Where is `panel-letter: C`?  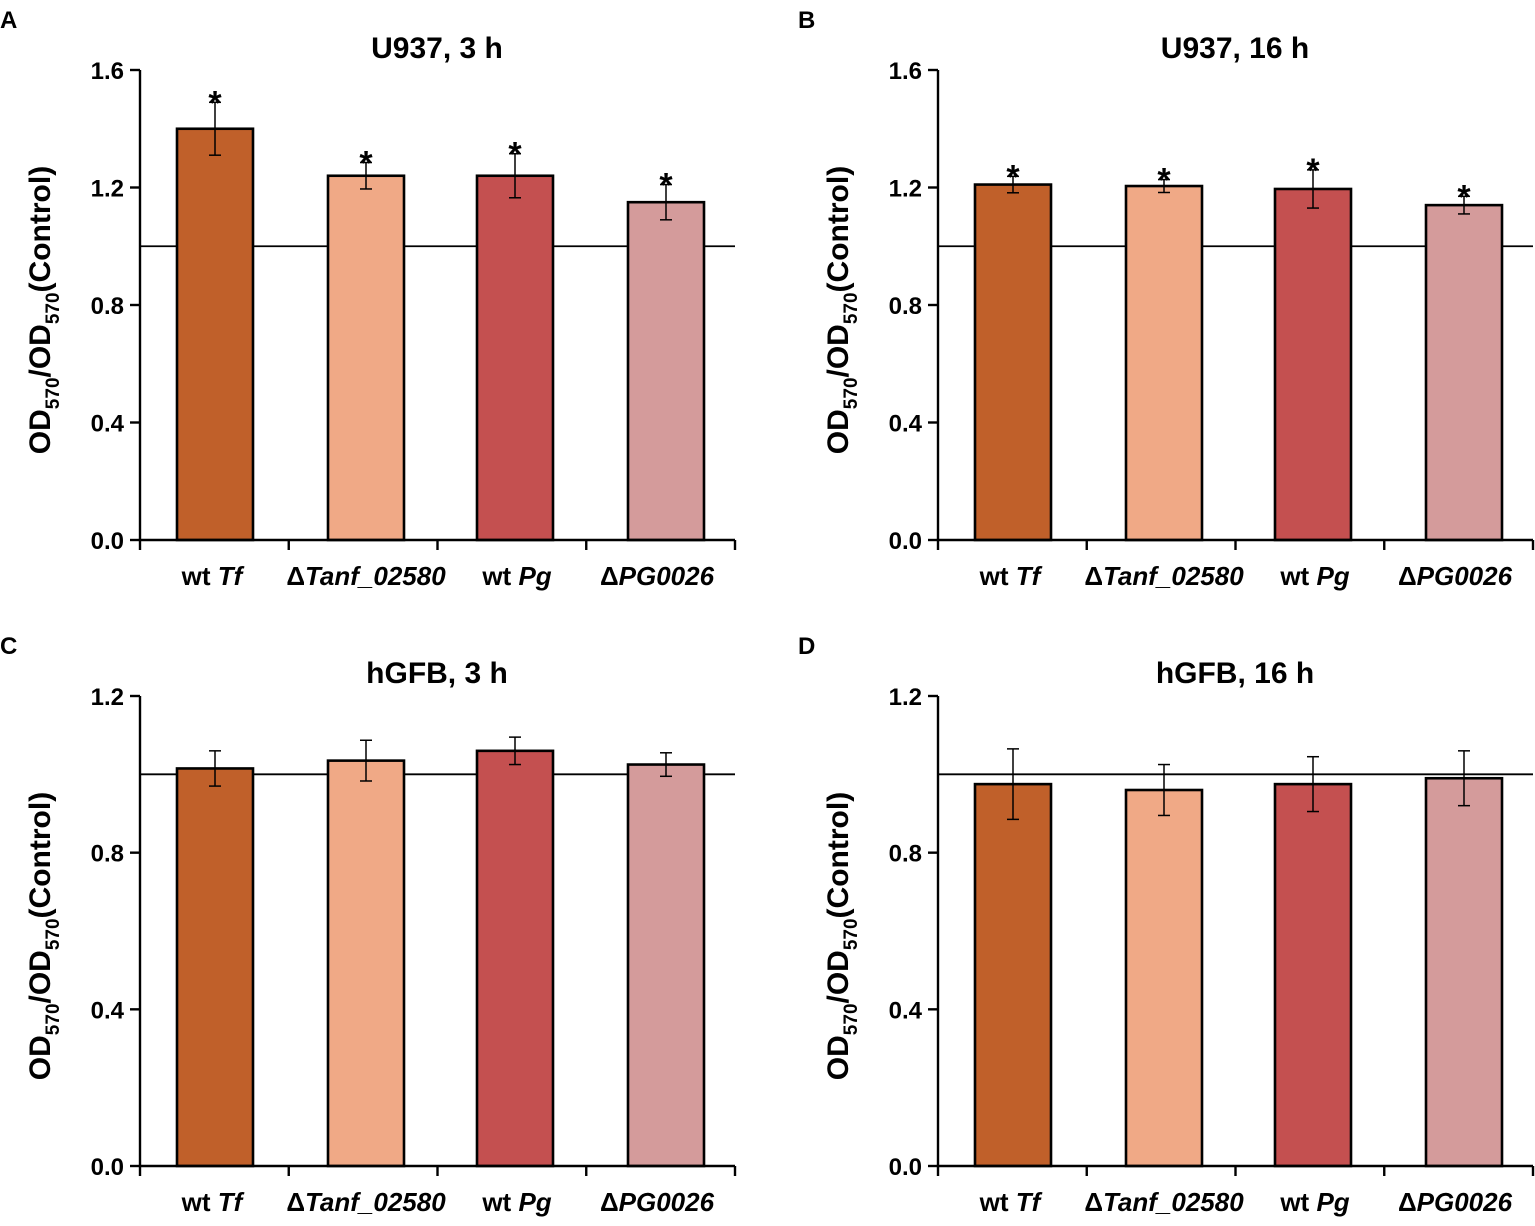
panel-letter: C is located at coordinates (8, 646).